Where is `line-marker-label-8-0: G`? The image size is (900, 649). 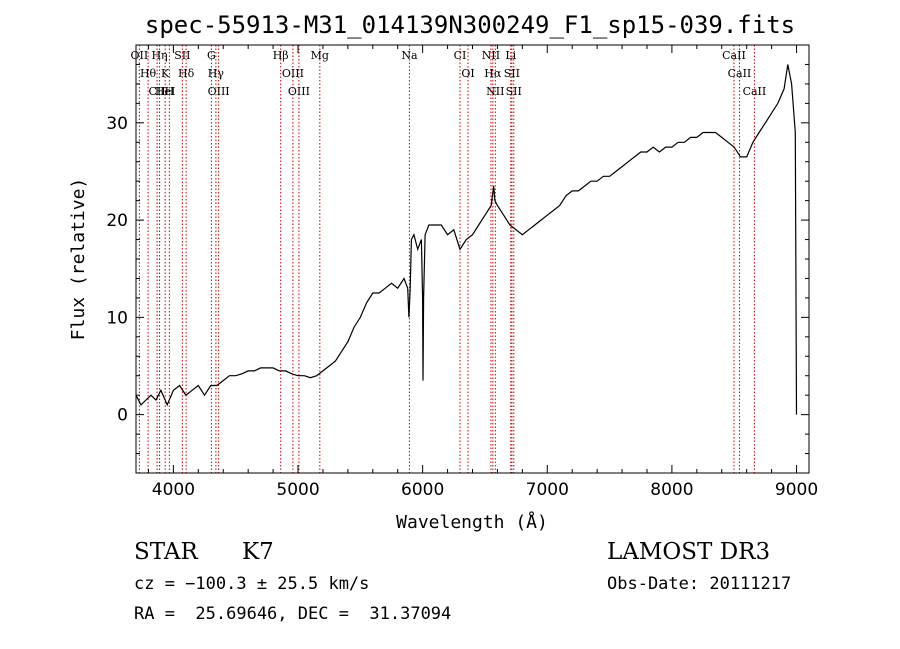 line-marker-label-8-0: G is located at coordinates (211, 55).